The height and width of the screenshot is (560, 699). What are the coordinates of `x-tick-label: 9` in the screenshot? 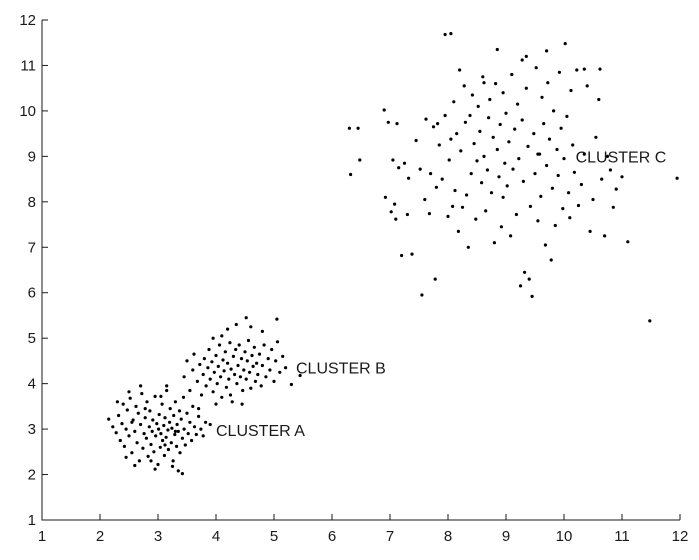 It's located at (506, 536).